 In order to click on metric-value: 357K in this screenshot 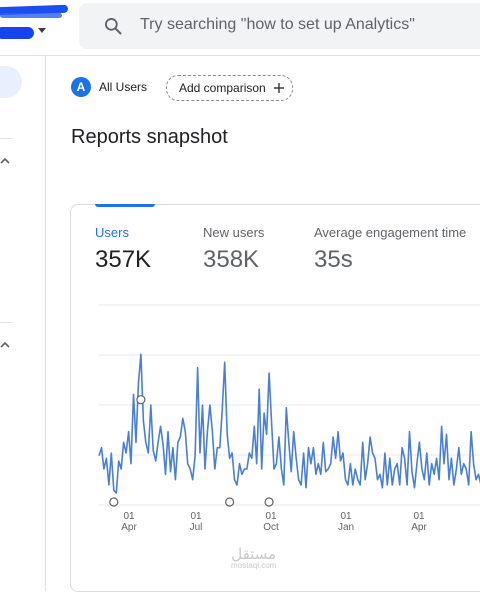, I will do `click(123, 259)`.